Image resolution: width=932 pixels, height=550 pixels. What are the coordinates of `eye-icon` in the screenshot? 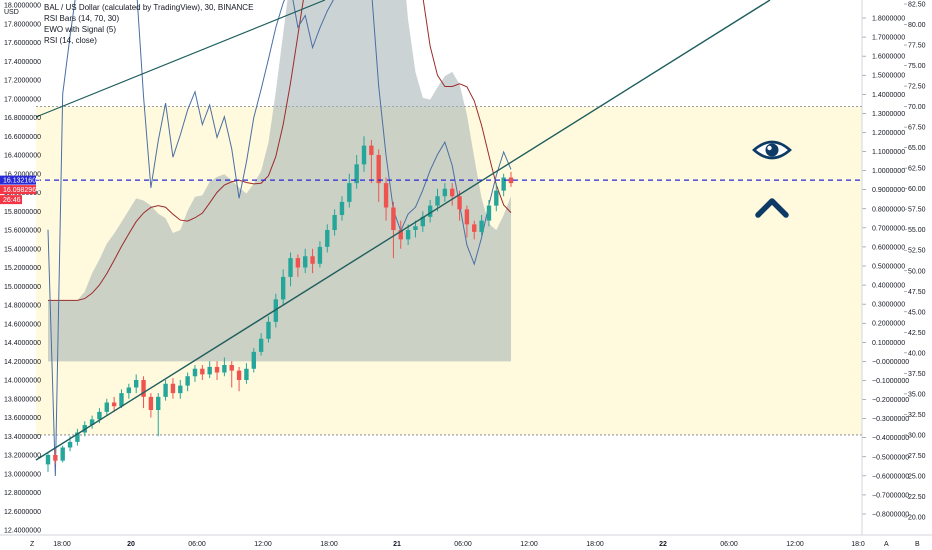 It's located at (772, 150).